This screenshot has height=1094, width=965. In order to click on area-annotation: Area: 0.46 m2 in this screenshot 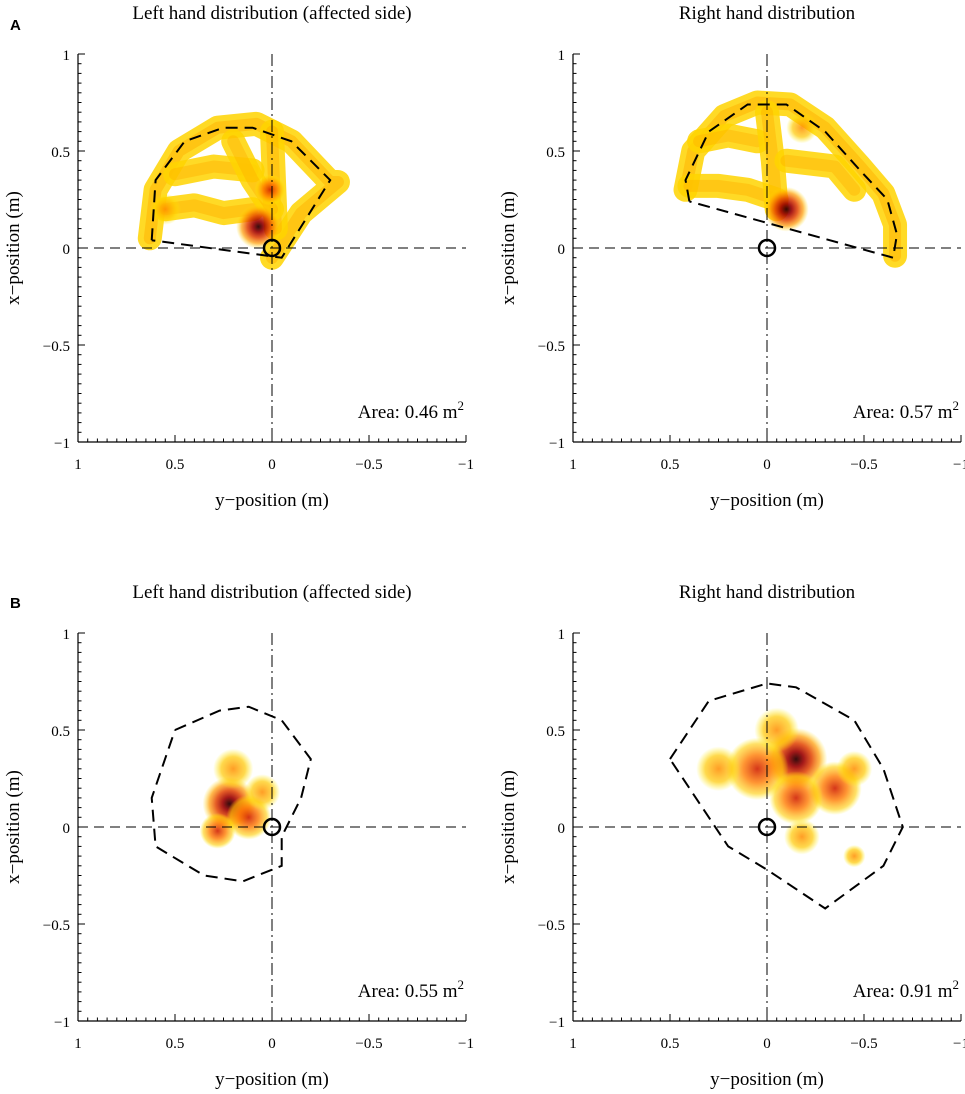, I will do `click(411, 410)`.